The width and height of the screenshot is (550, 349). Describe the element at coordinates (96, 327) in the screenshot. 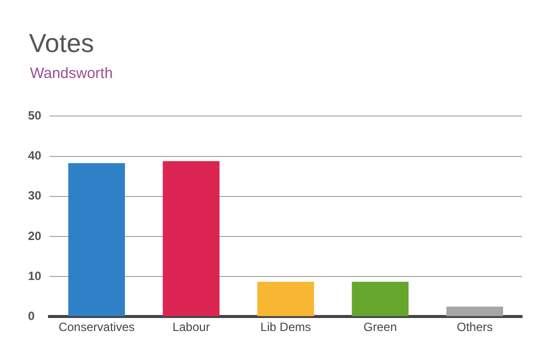

I see `x-tick-label: Conservatives` at that location.